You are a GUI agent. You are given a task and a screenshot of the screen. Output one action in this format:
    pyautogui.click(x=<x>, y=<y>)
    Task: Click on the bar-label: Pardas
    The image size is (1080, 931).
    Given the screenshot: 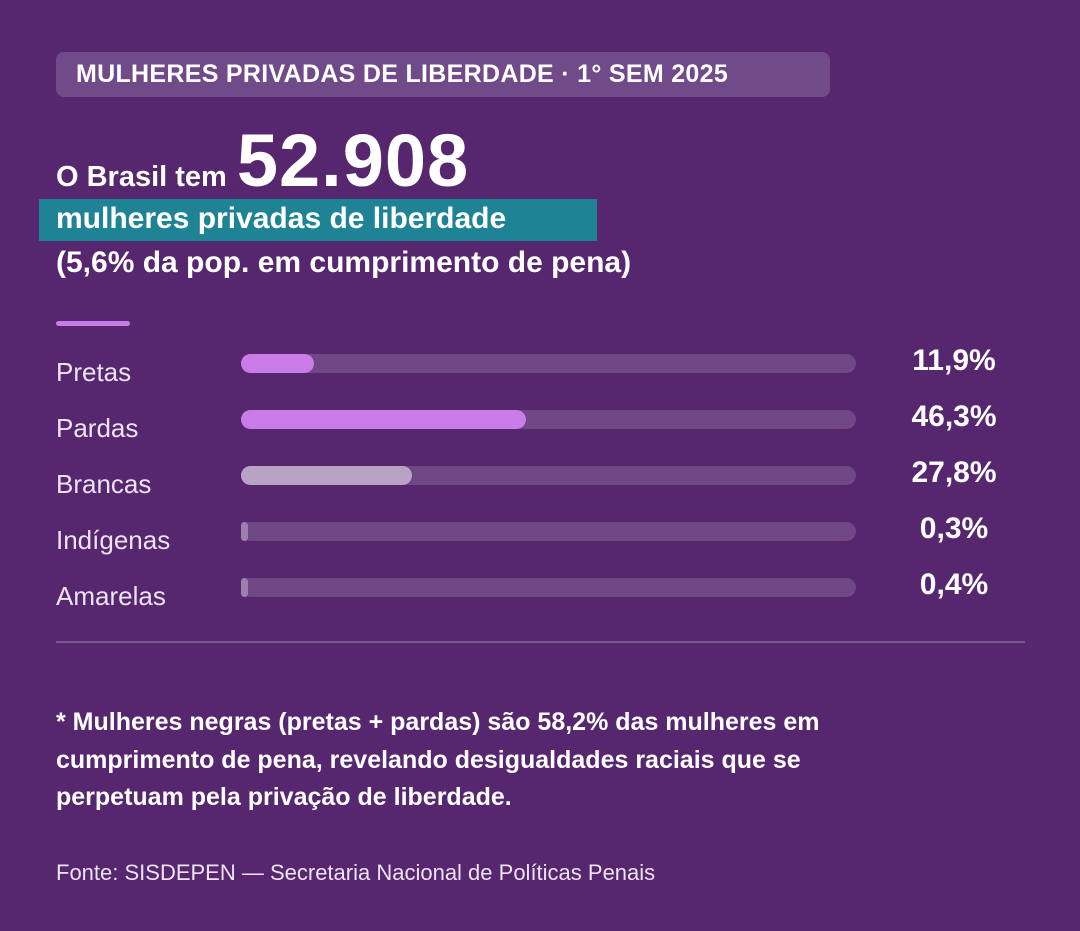 What is the action you would take?
    pyautogui.click(x=97, y=428)
    